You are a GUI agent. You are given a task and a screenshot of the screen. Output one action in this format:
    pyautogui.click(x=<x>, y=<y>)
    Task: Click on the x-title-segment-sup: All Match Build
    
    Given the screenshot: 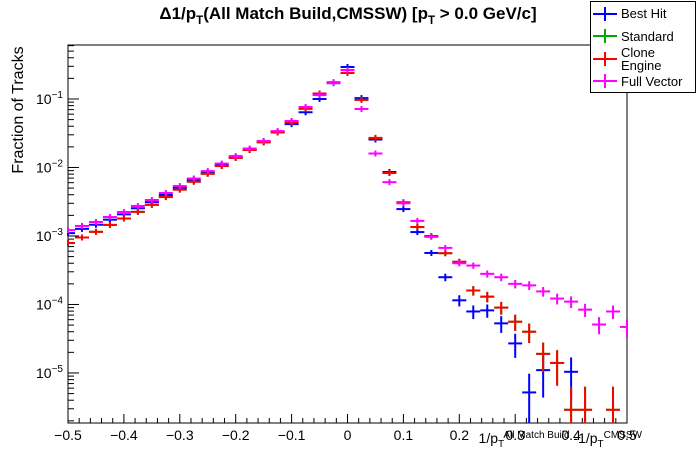 What is the action you would take?
    pyautogui.click(x=536, y=435)
    